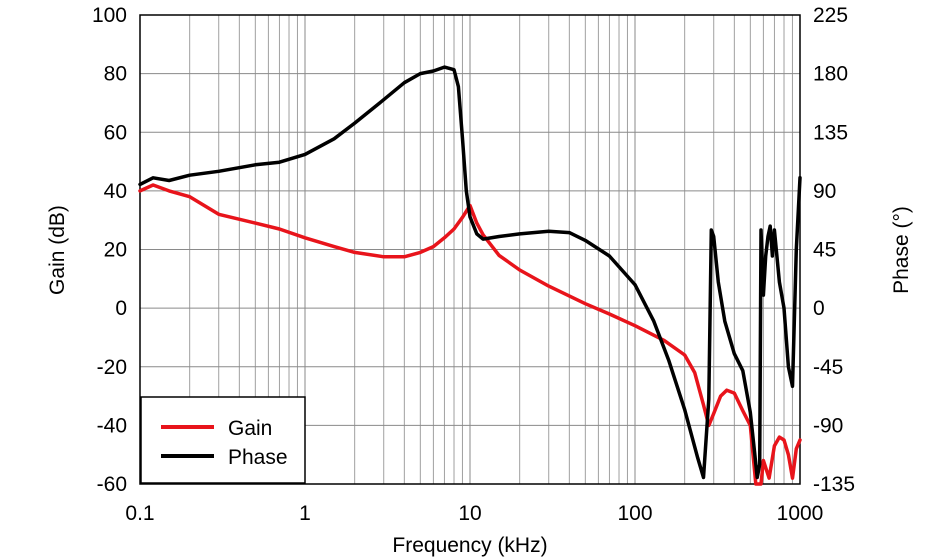 The image size is (939, 559). Describe the element at coordinates (250, 428) in the screenshot. I see `legend-gain-label: Gain` at that location.